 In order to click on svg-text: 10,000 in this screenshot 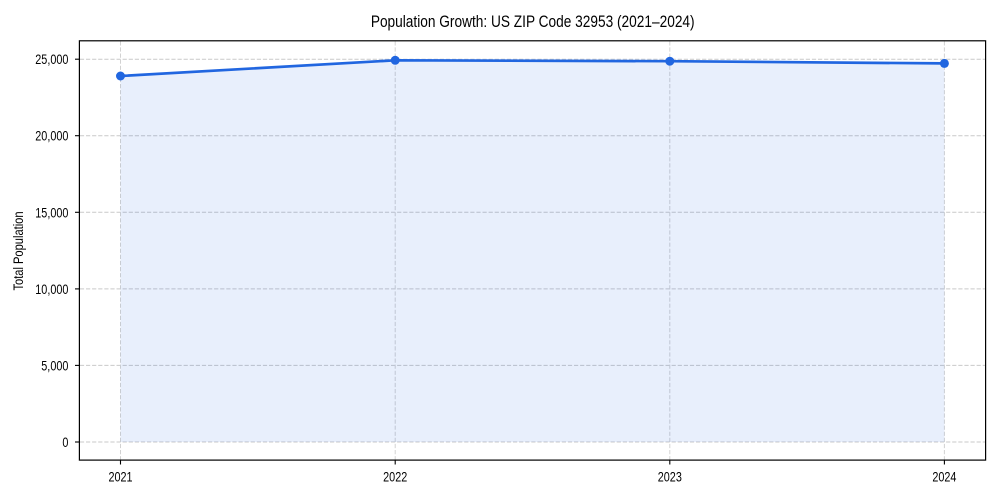, I will do `click(51, 290)`.